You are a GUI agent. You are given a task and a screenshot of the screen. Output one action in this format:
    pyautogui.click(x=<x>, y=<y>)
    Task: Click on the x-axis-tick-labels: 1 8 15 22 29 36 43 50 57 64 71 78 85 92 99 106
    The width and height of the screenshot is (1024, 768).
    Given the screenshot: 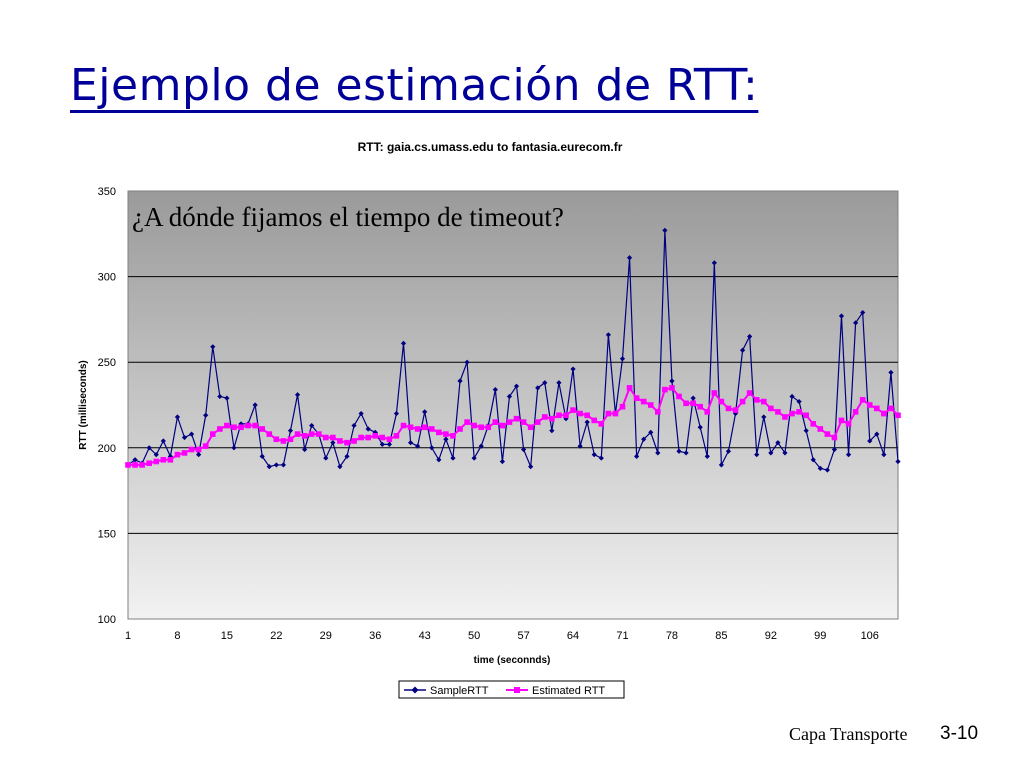 What is the action you would take?
    pyautogui.click(x=502, y=636)
    